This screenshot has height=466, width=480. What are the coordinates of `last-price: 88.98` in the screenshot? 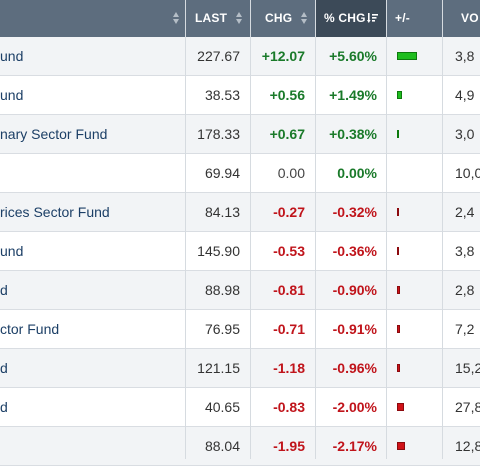 It's located at (222, 290).